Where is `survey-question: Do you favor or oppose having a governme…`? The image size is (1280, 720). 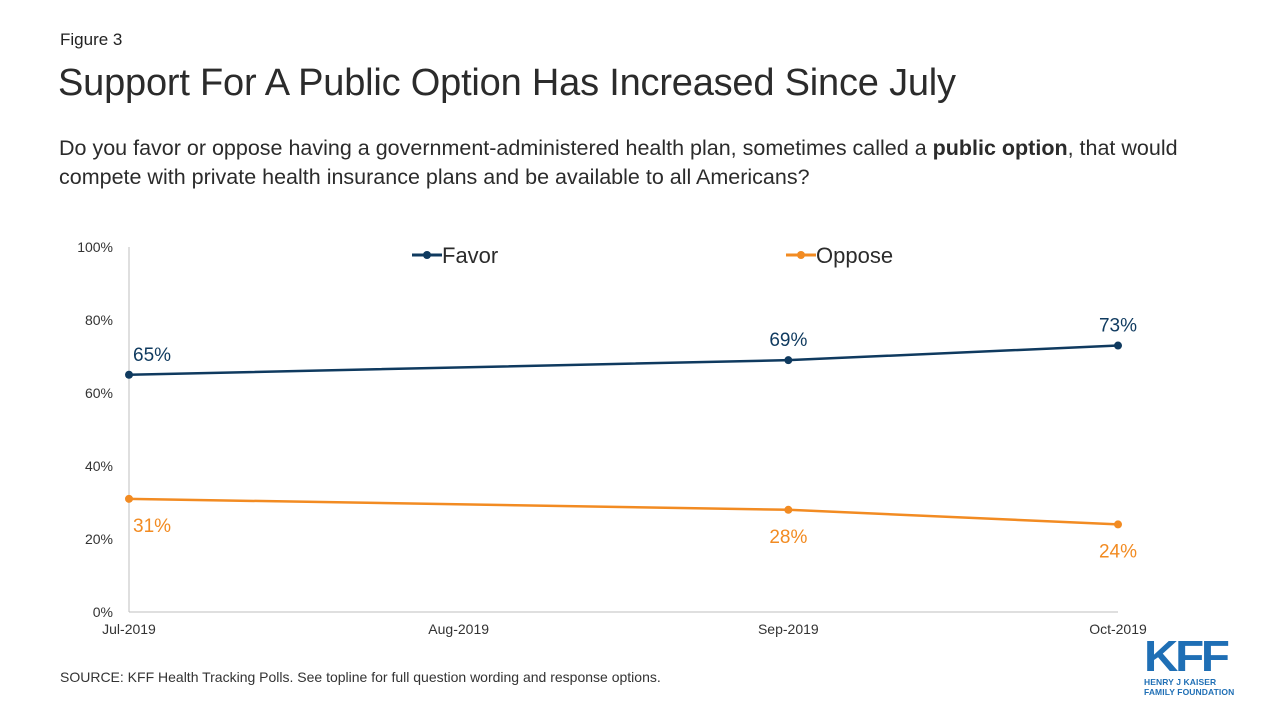 survey-question: Do you favor or oppose having a governme… is located at coordinates (649, 163).